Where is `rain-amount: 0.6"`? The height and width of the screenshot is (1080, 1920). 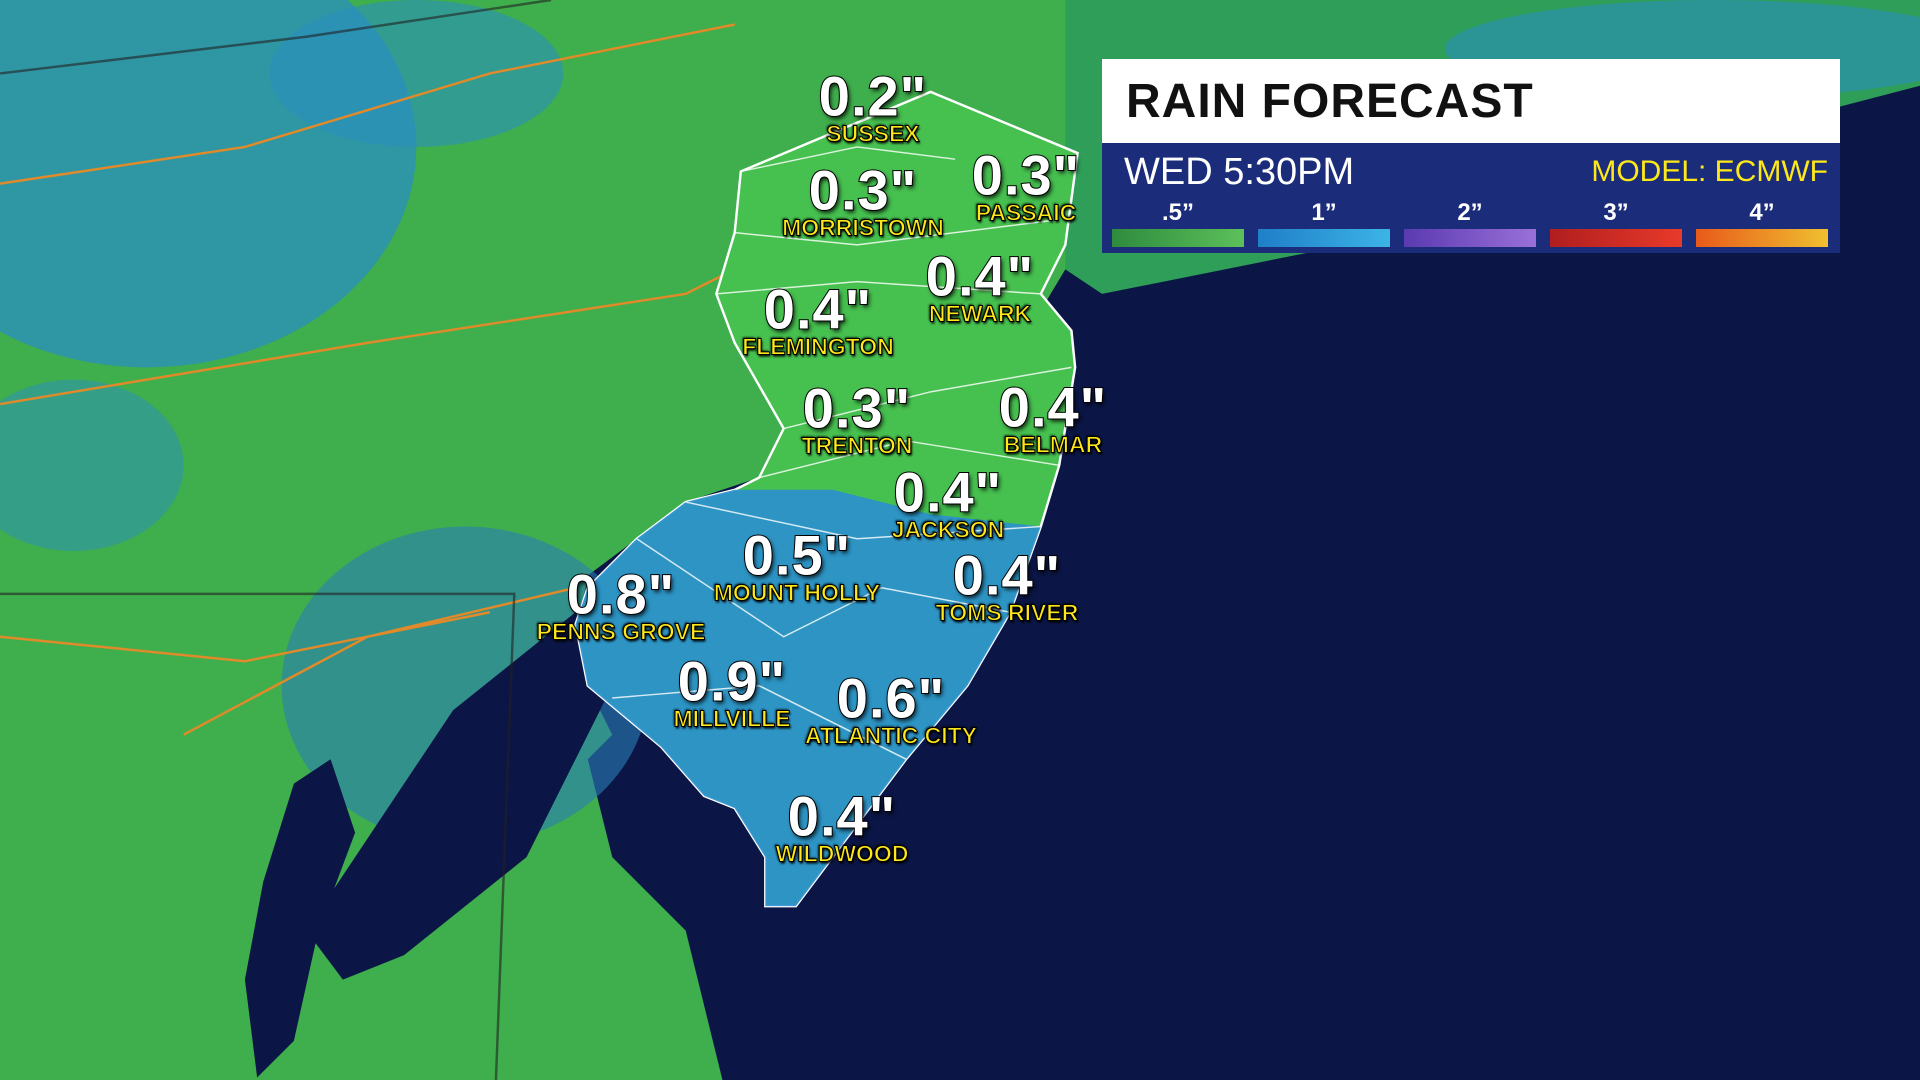
rain-amount: 0.6" is located at coordinates (891, 698).